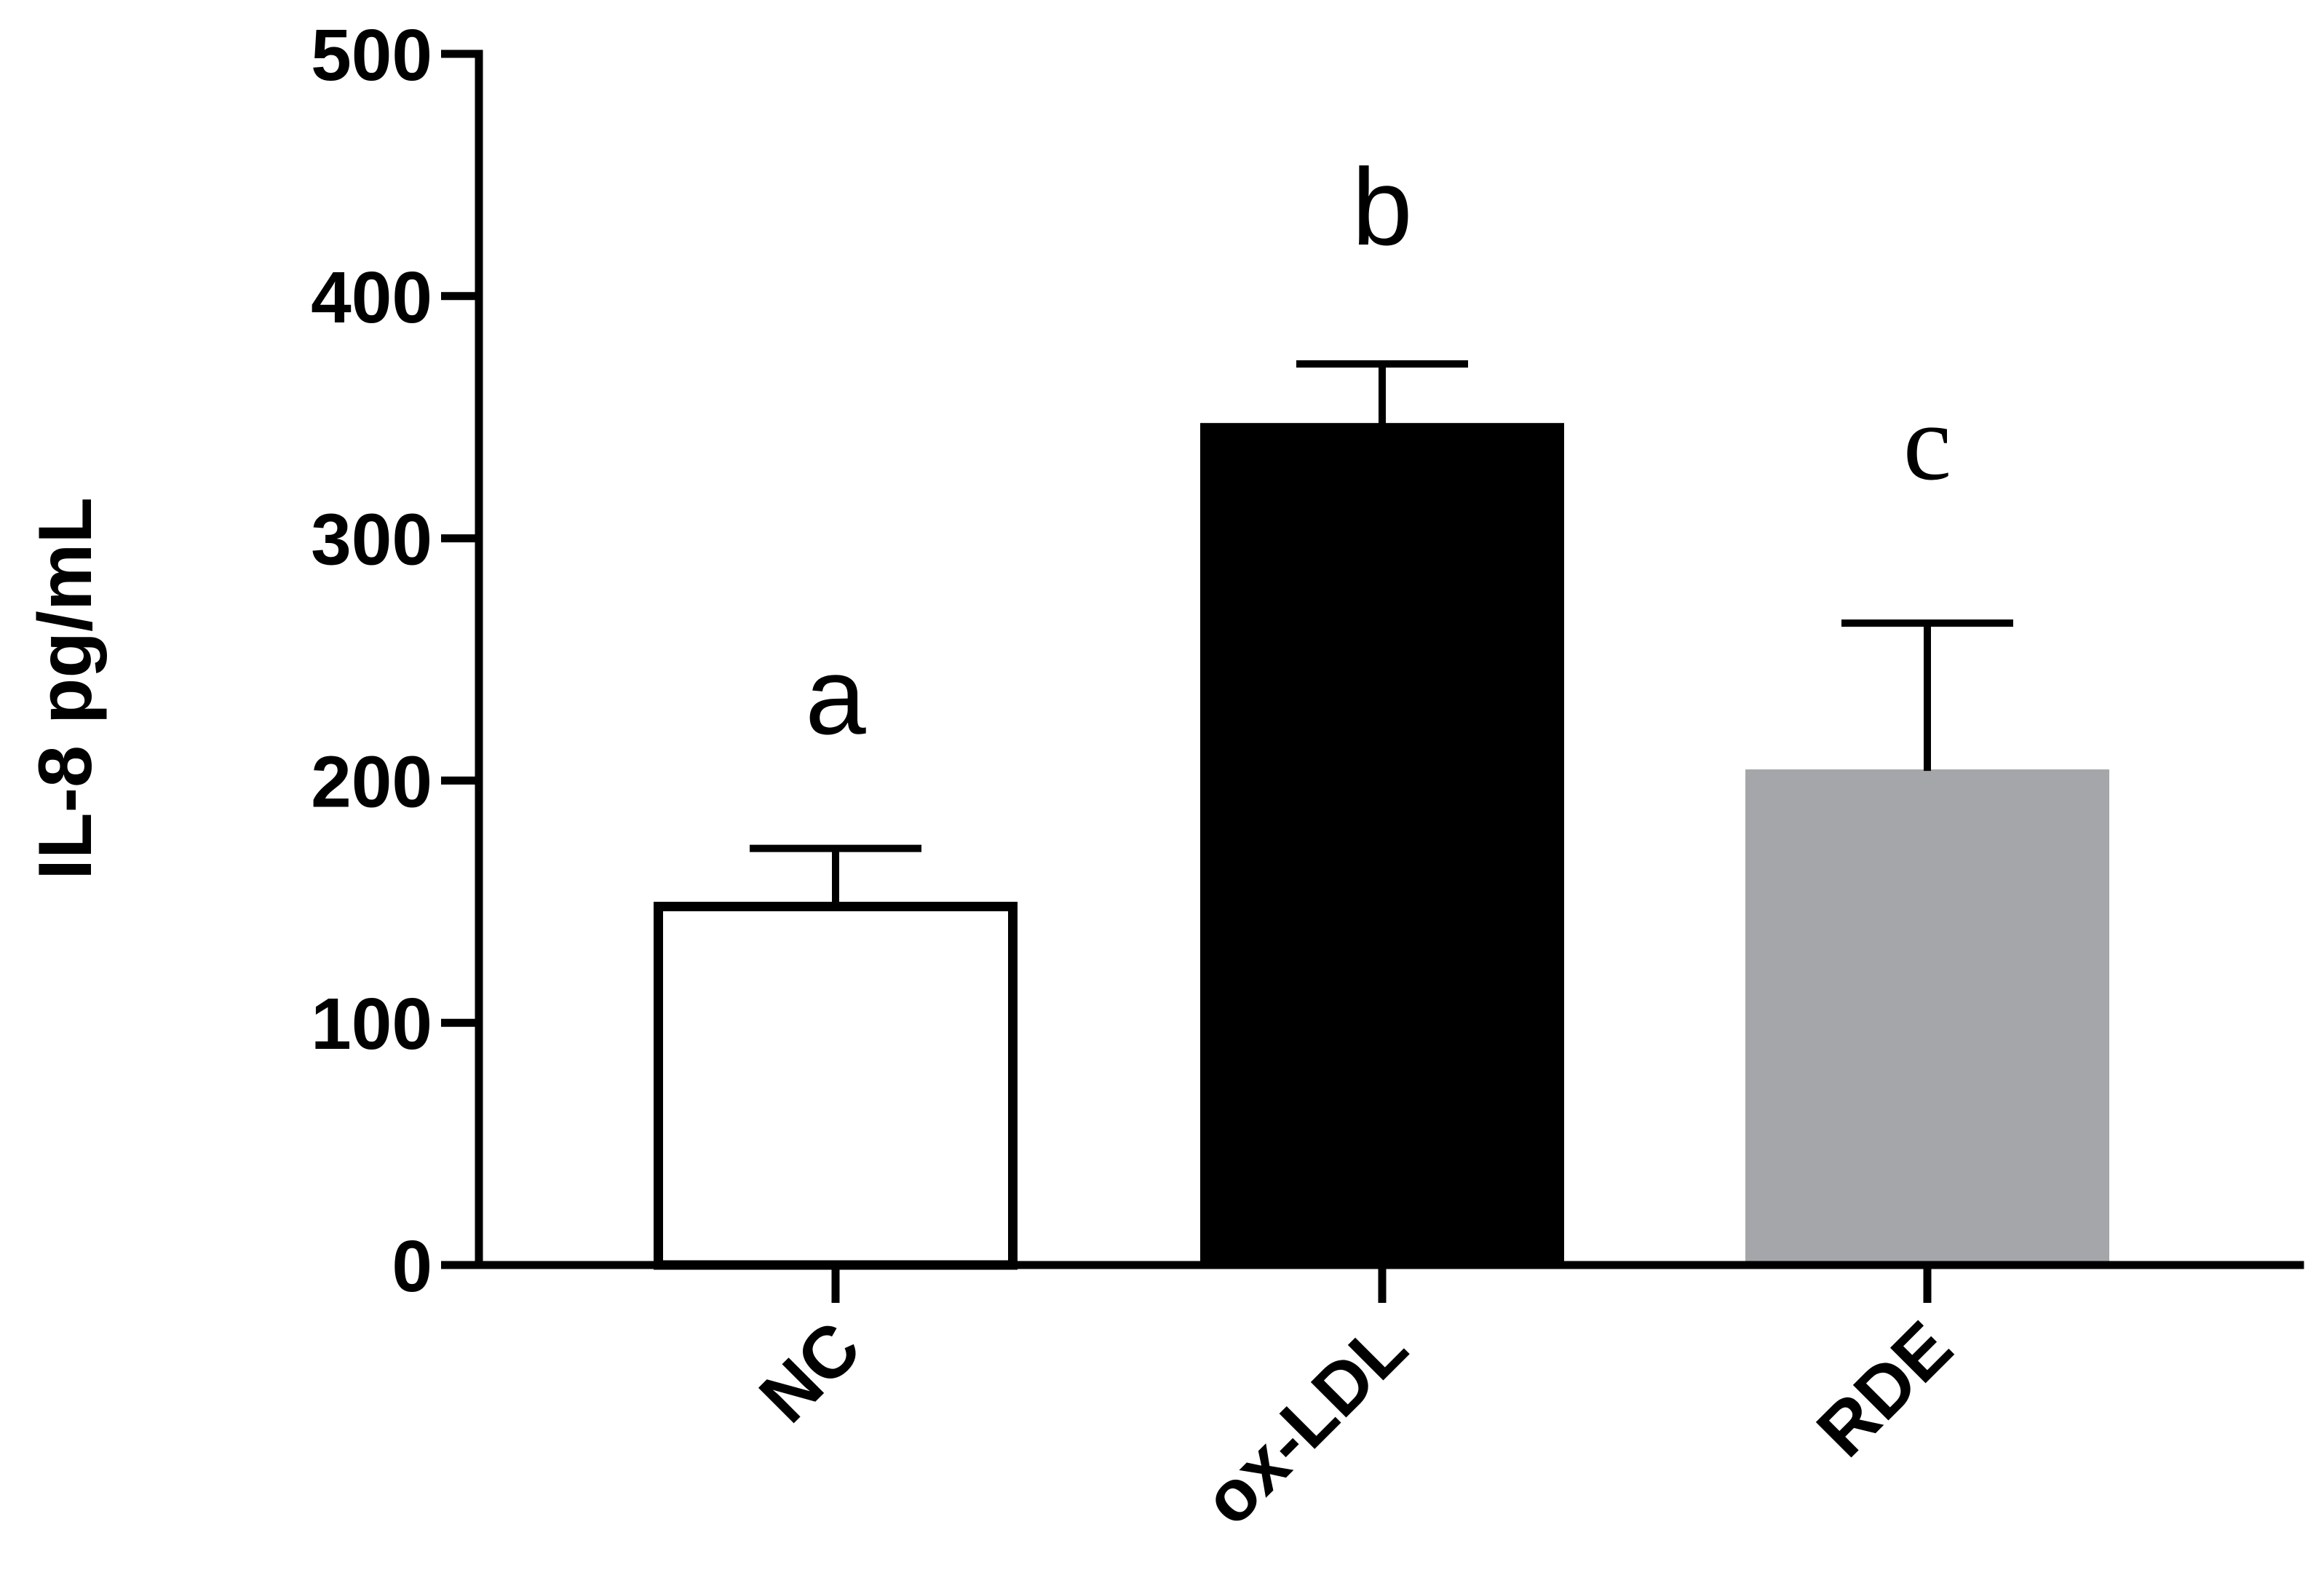  I want to click on y-ticks-layer: 0 100 200 300 400 500, so click(395, 661).